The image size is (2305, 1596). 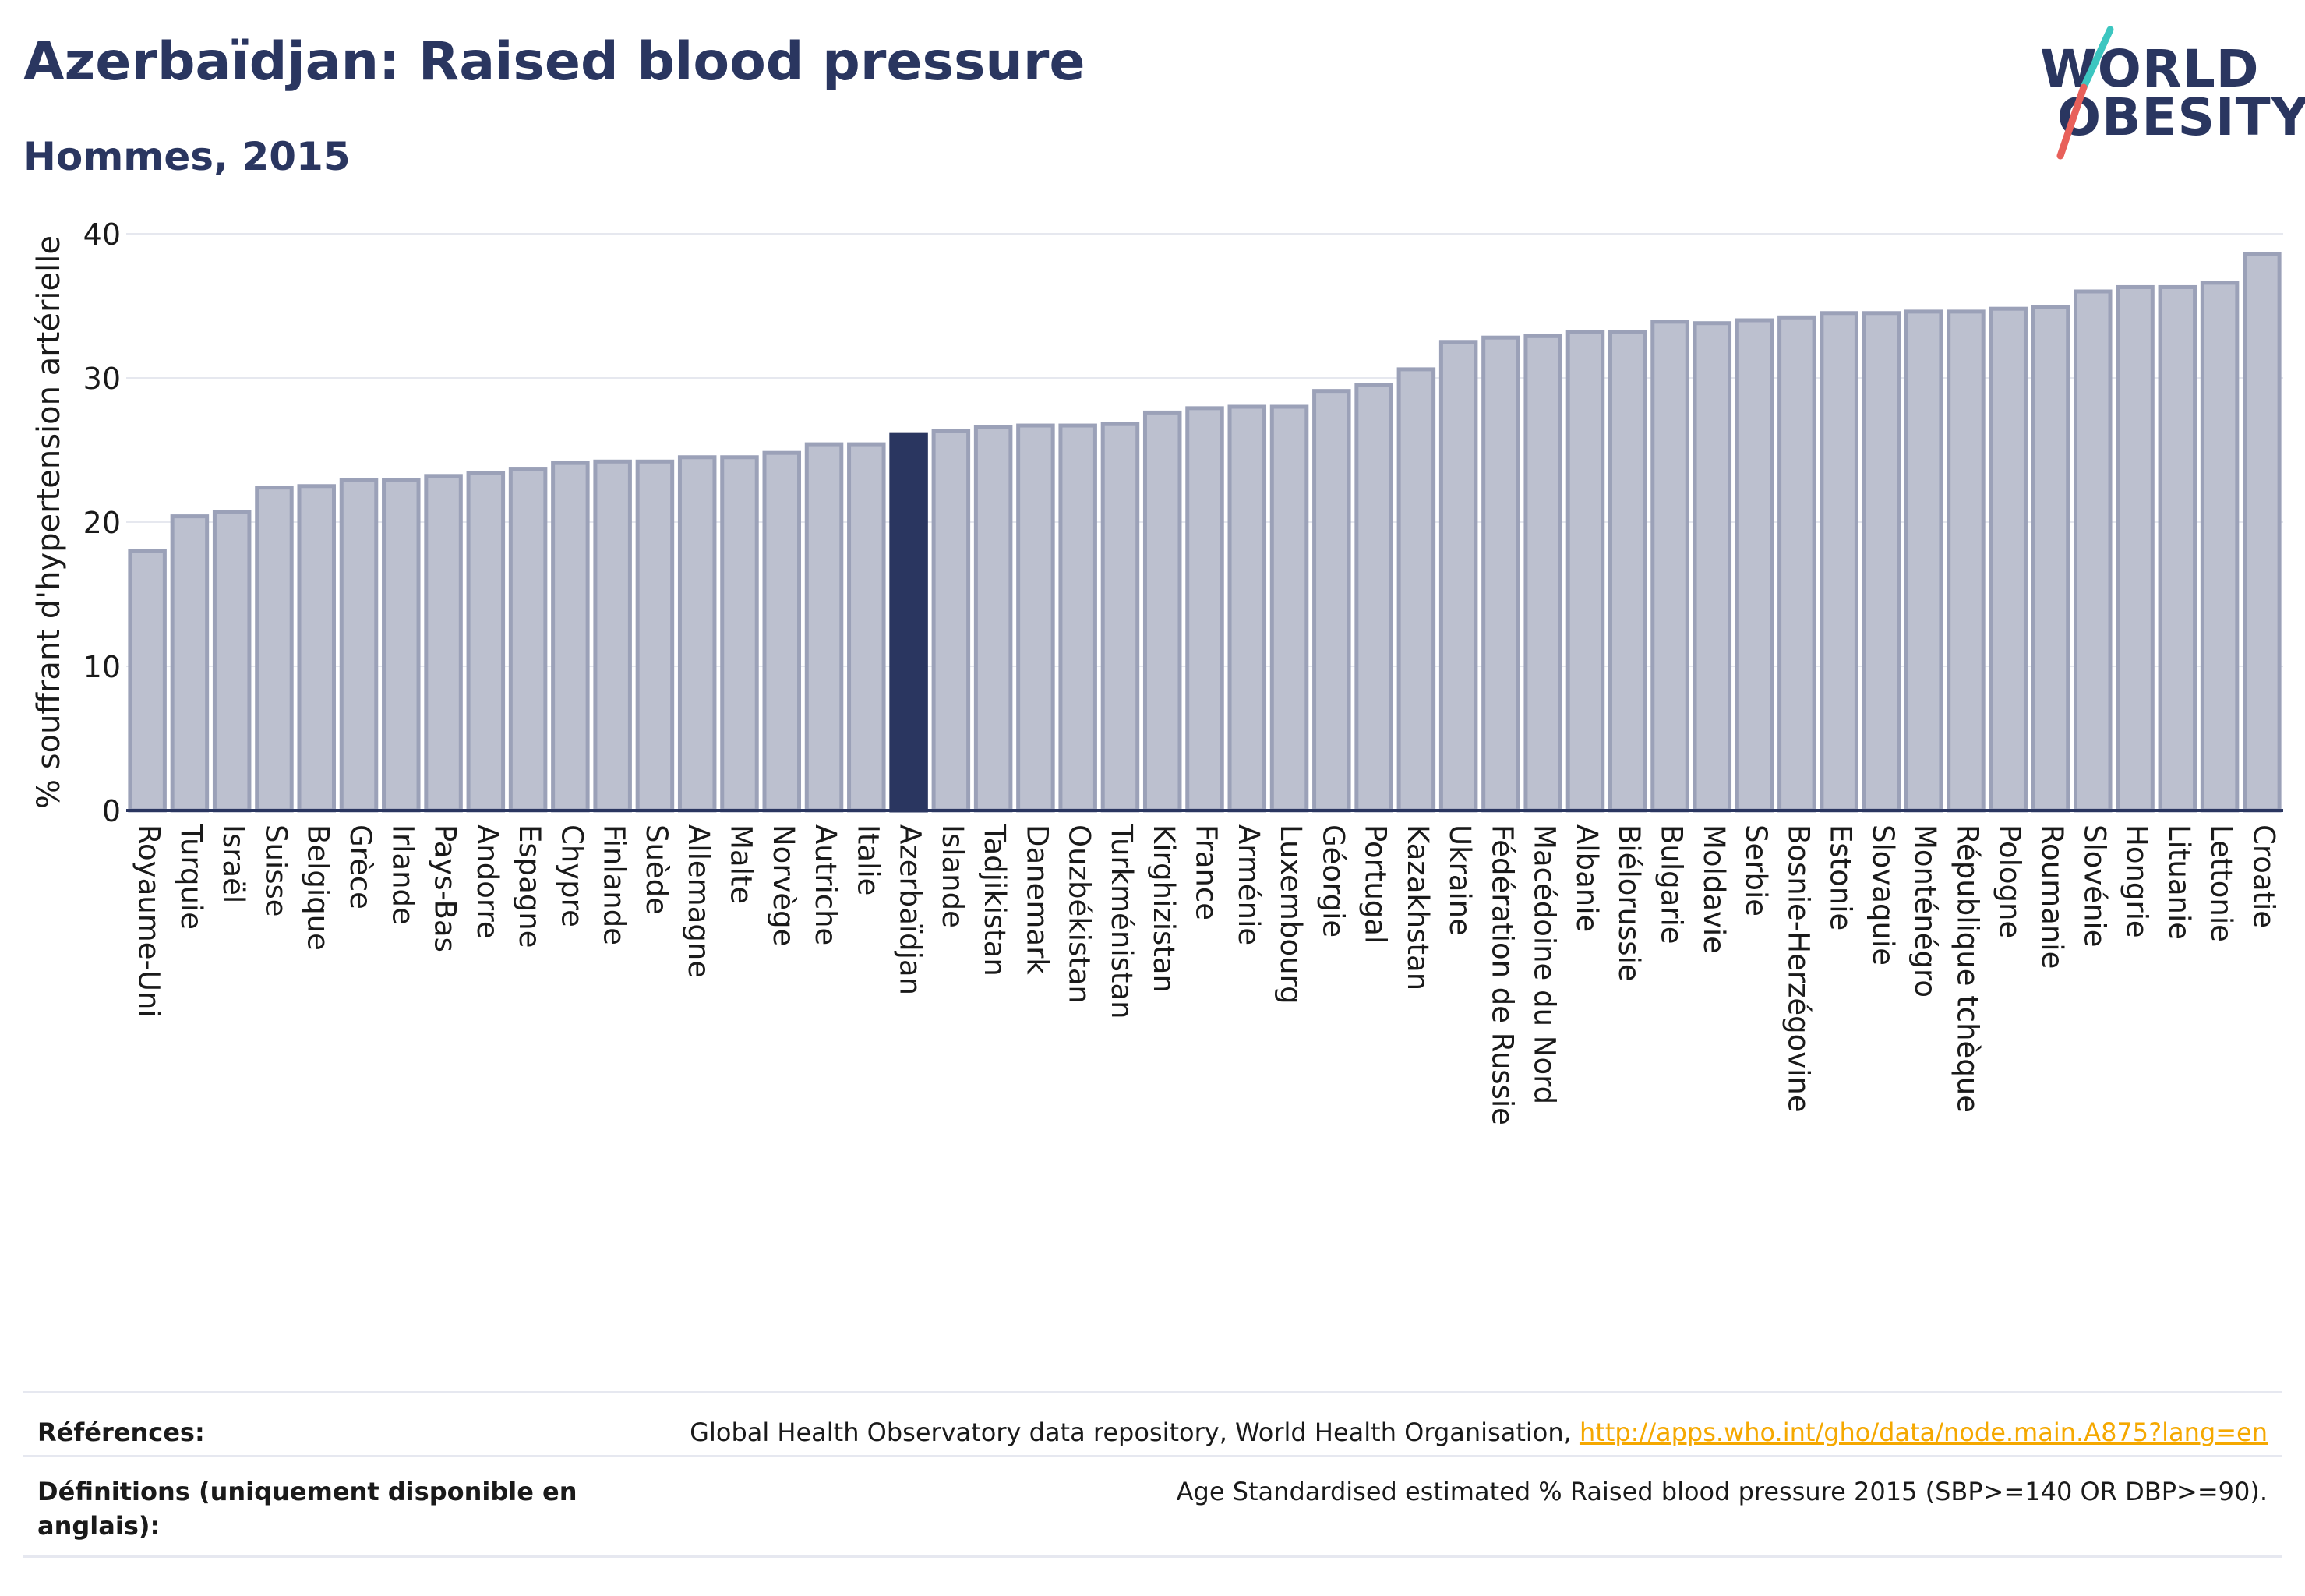 I want to click on x-tick-label: Norvège, so click(x=783, y=885).